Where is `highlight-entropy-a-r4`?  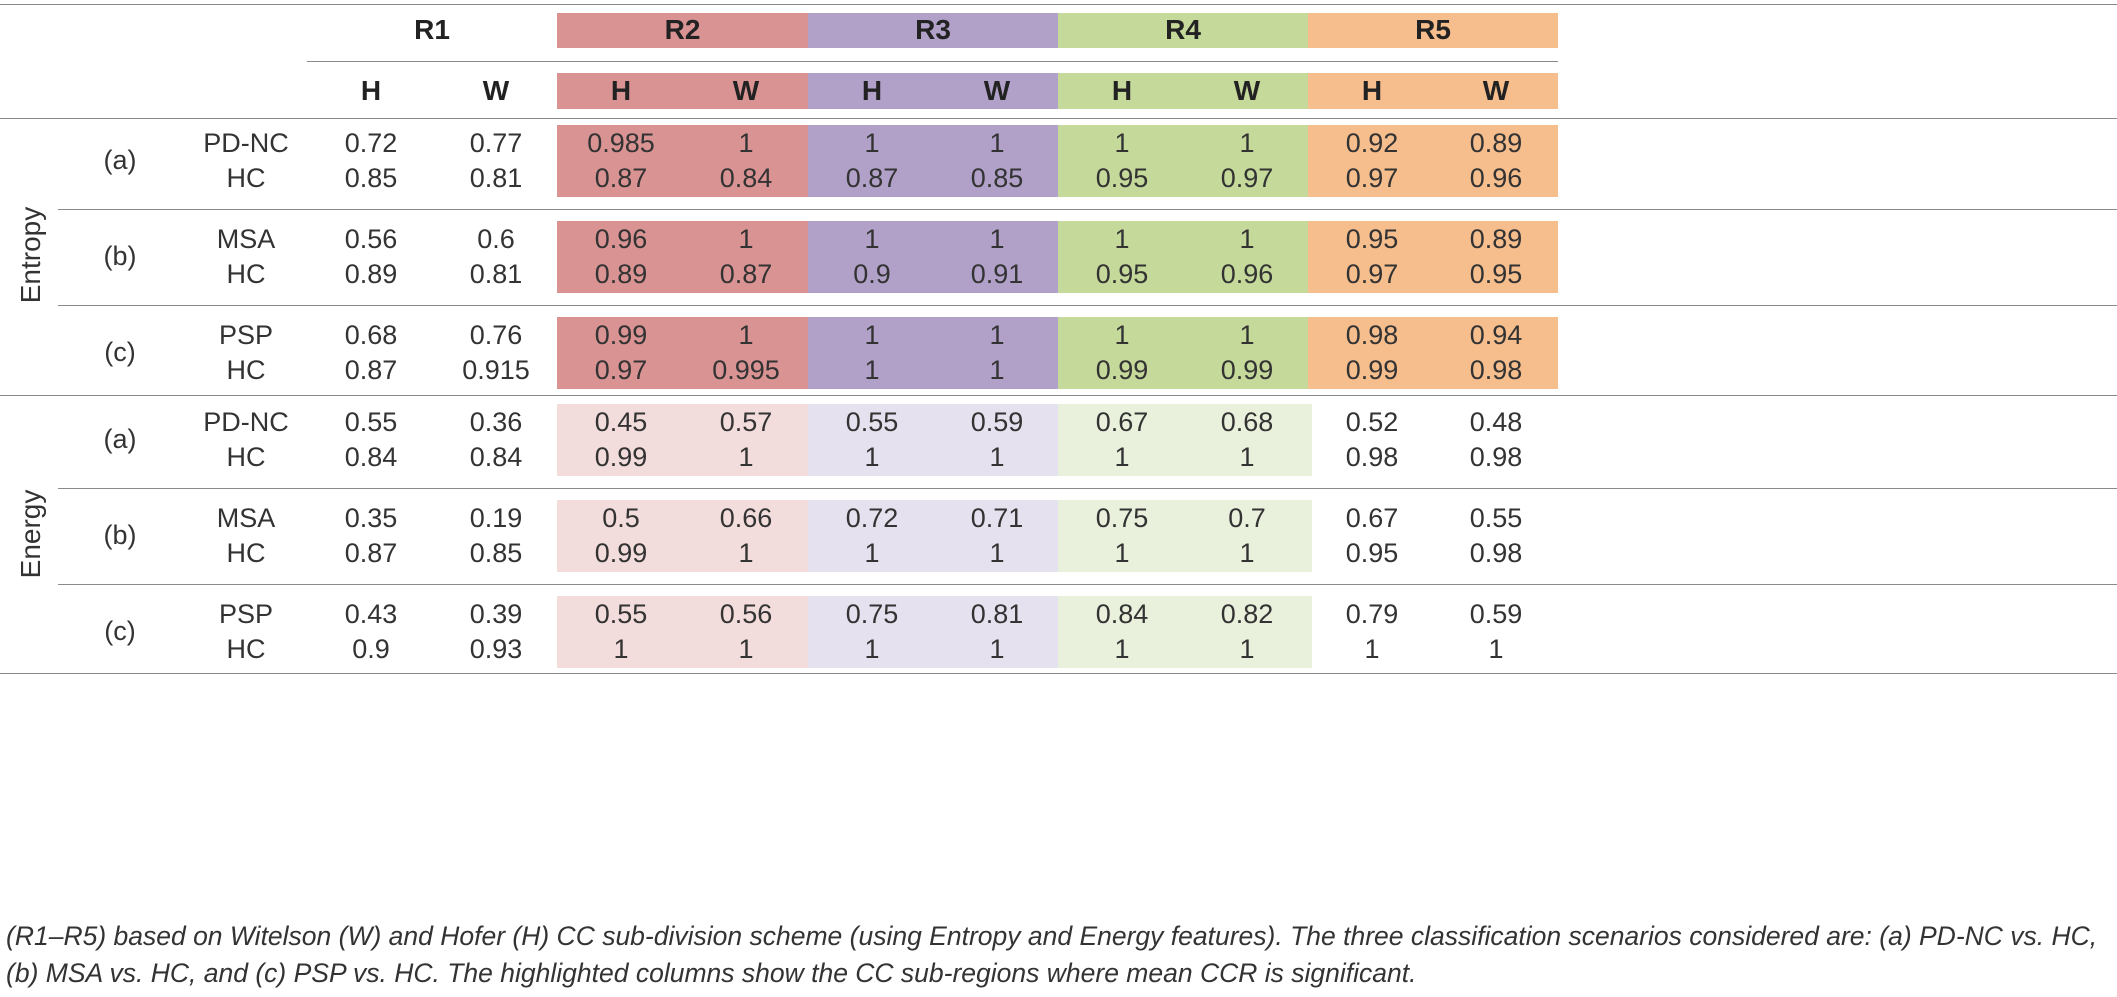 highlight-entropy-a-r4 is located at coordinates (1183, 161).